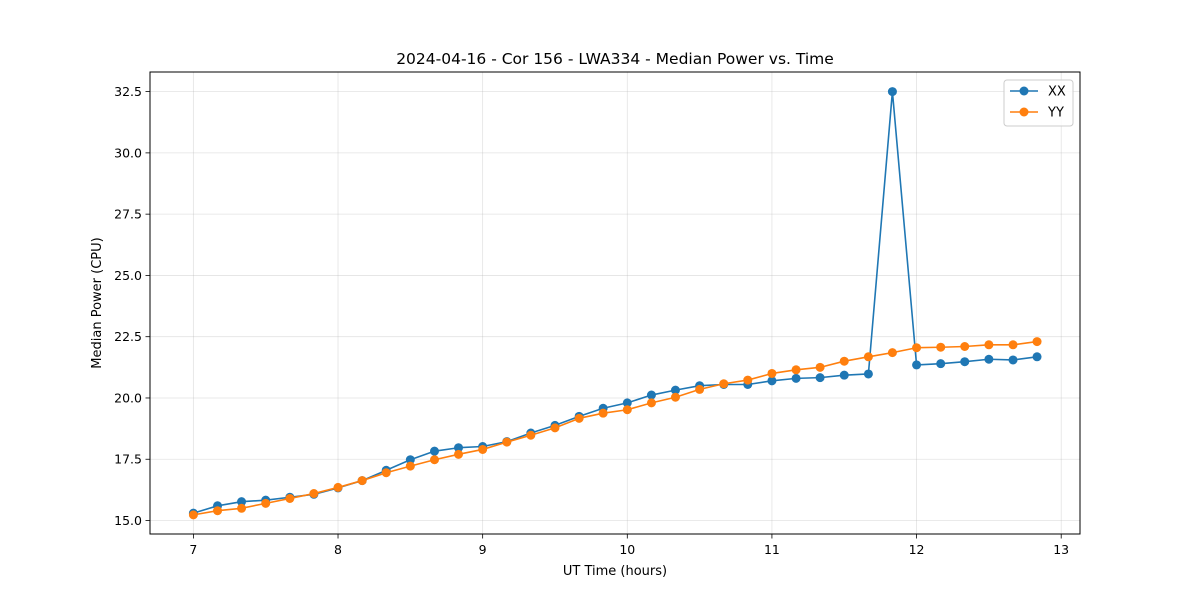  Describe the element at coordinates (128, 336) in the screenshot. I see `y-tick-label: 22.5` at that location.